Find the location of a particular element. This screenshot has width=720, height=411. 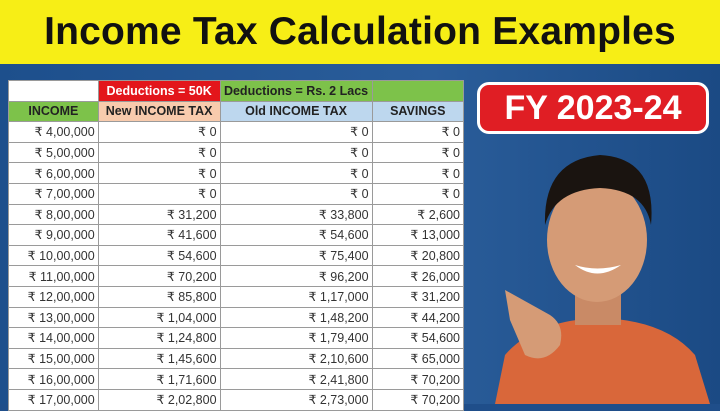

table-row: ₹ 9,00,000 ₹ 41,600 ₹ 54,600 ₹ 13,000 is located at coordinates (236, 235).